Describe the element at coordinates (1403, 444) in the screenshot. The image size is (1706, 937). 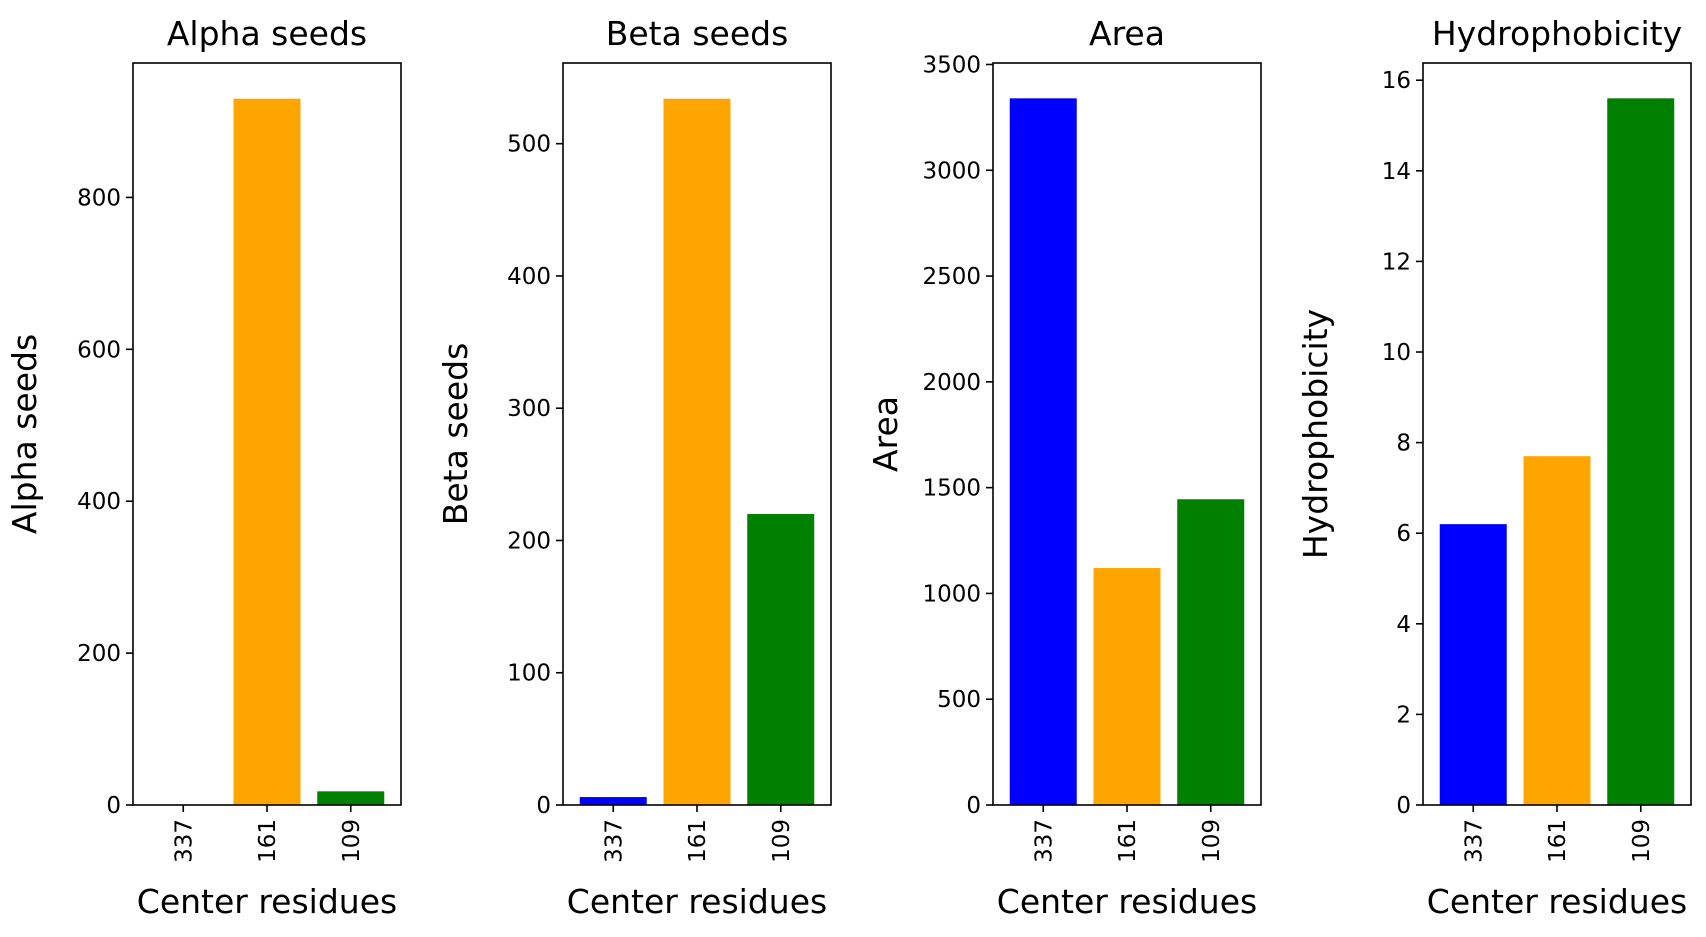
I see `y-tick-label: 8` at that location.